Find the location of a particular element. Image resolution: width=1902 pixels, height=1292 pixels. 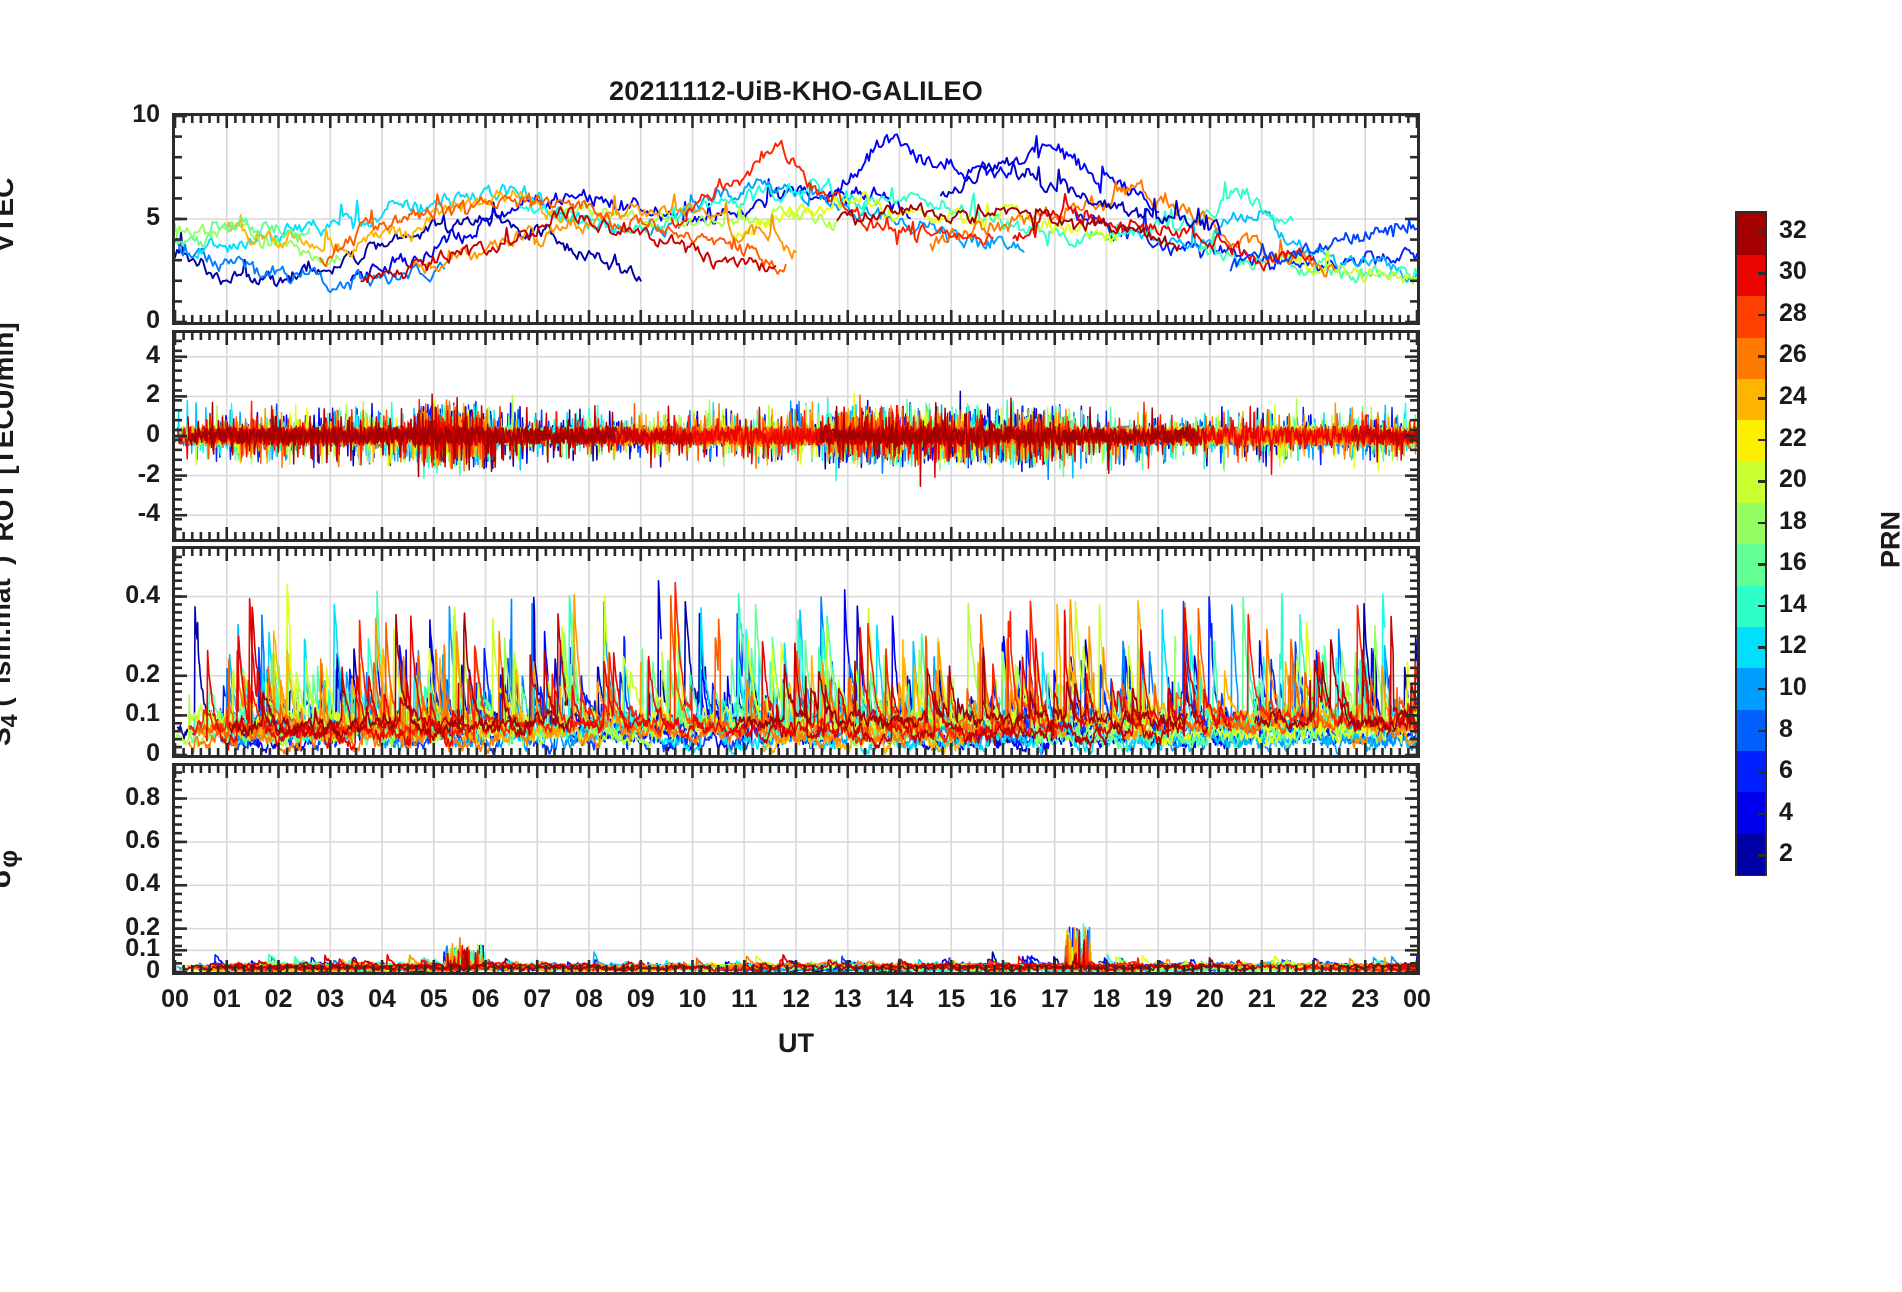

xtick-12: 12 is located at coordinates (796, 999).